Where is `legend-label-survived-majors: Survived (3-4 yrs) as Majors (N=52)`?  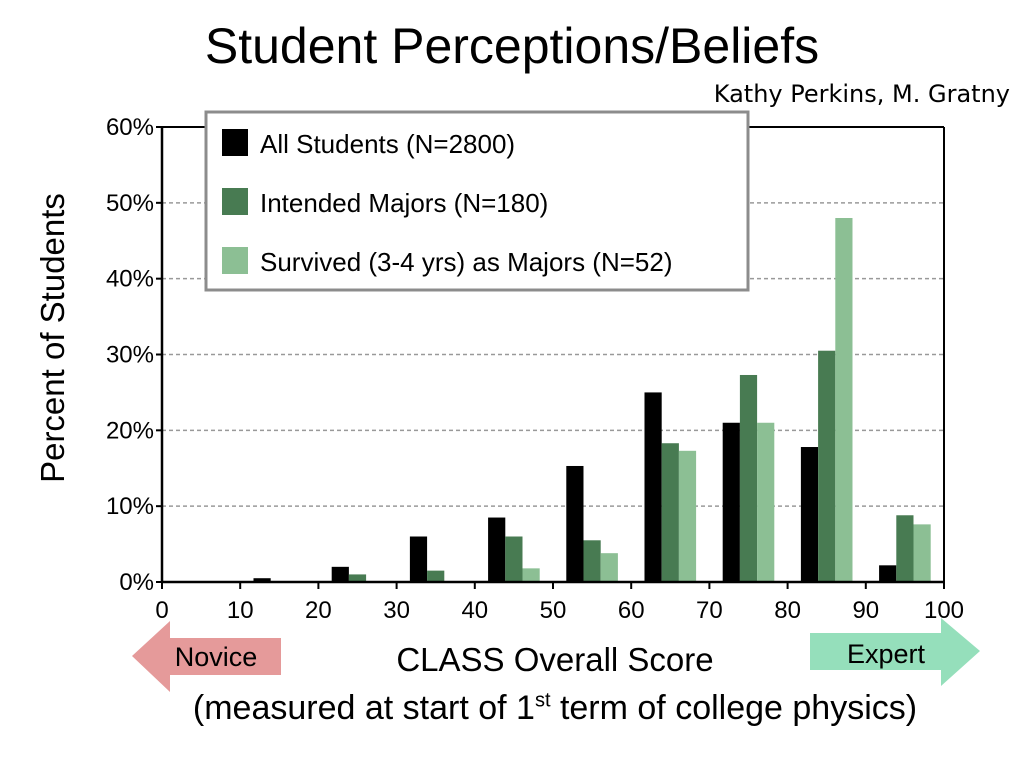
legend-label-survived-majors: Survived (3-4 yrs) as Majors (N=52) is located at coordinates (466, 262).